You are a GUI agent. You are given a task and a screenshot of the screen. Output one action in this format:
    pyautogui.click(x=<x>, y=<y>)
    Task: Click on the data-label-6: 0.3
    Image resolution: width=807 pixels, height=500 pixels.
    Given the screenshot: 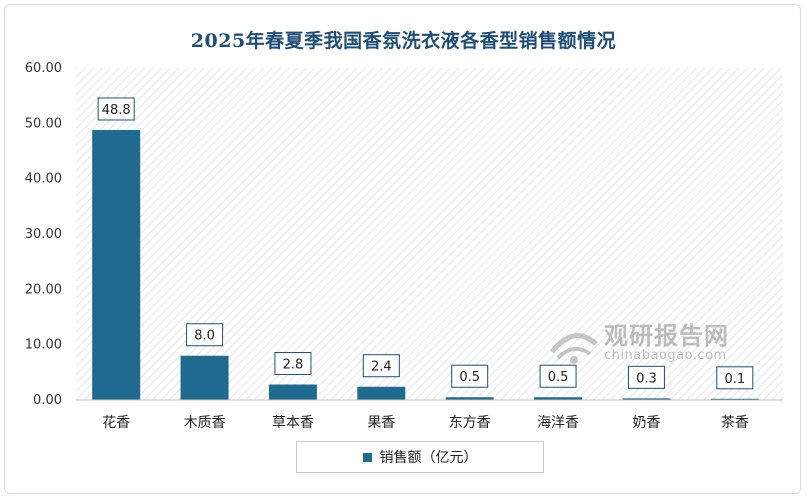 What is the action you would take?
    pyautogui.click(x=646, y=377)
    